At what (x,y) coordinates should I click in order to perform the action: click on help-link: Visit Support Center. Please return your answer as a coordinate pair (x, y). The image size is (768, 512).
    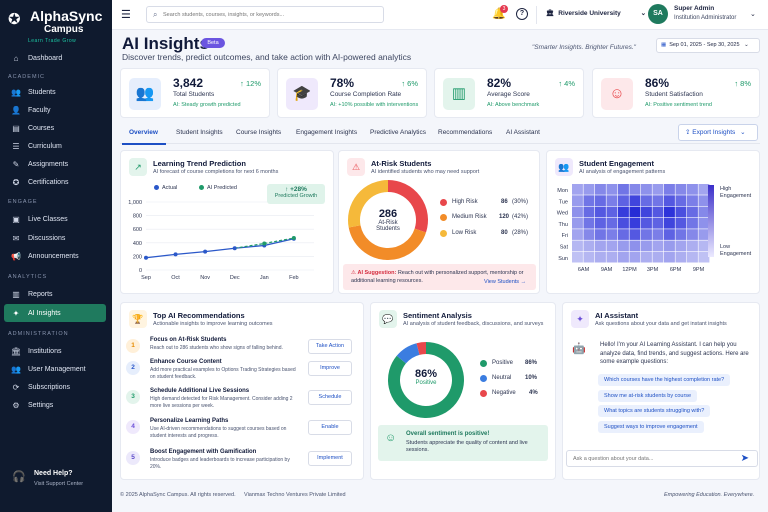
    Looking at the image, I should click on (59, 484).